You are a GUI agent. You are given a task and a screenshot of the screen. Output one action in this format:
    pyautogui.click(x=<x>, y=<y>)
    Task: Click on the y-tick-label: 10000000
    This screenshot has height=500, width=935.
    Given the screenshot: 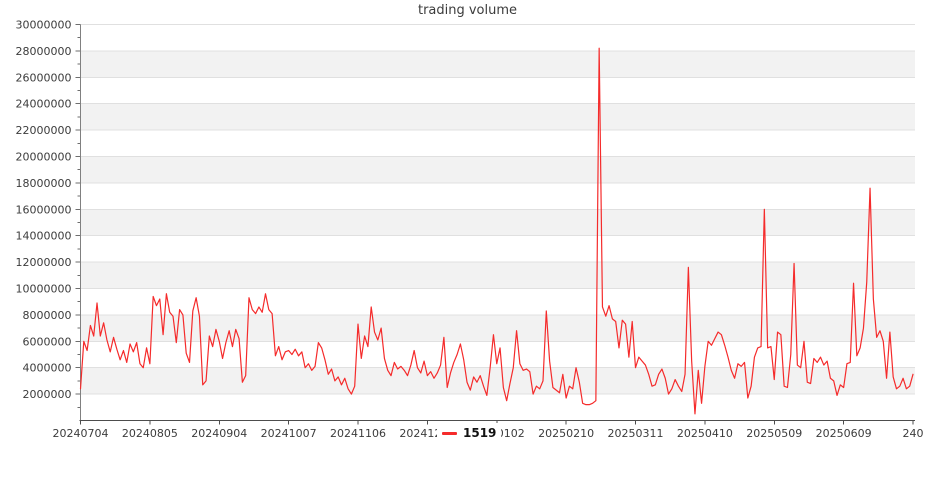 What is the action you would take?
    pyautogui.click(x=44, y=289)
    